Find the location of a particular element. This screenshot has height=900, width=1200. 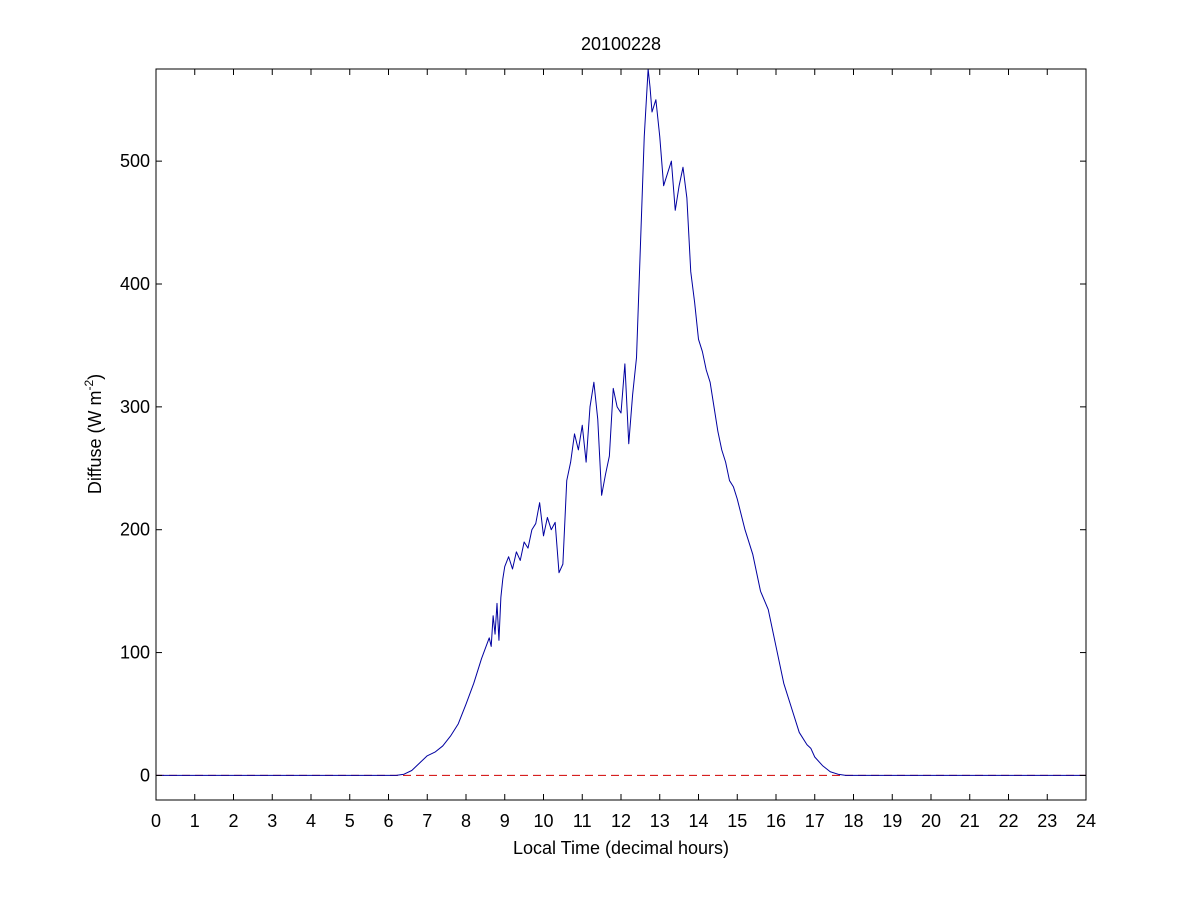

x-tick-label: 9 is located at coordinates (505, 821).